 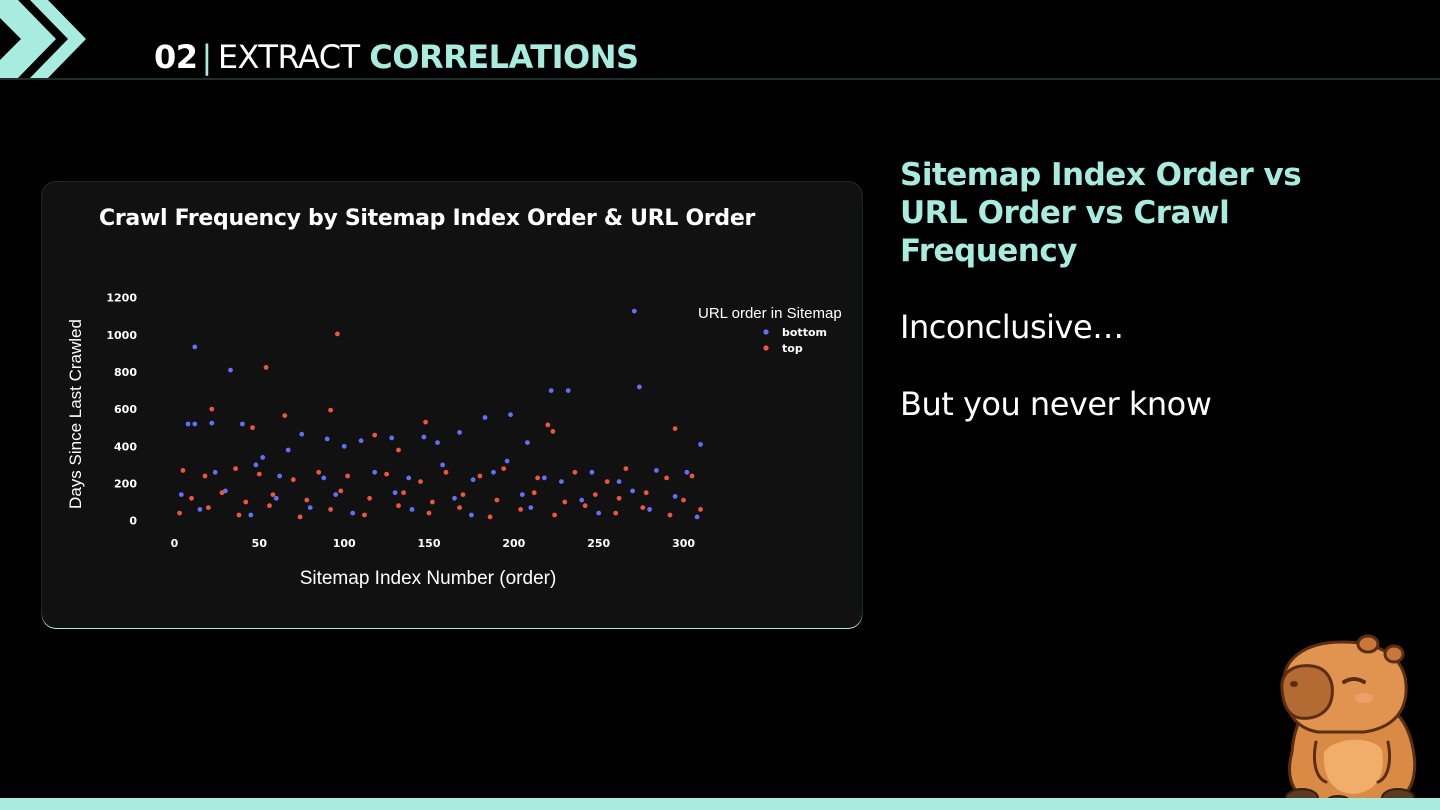 What do you see at coordinates (792, 348) in the screenshot?
I see `legend-entry-top: top` at bounding box center [792, 348].